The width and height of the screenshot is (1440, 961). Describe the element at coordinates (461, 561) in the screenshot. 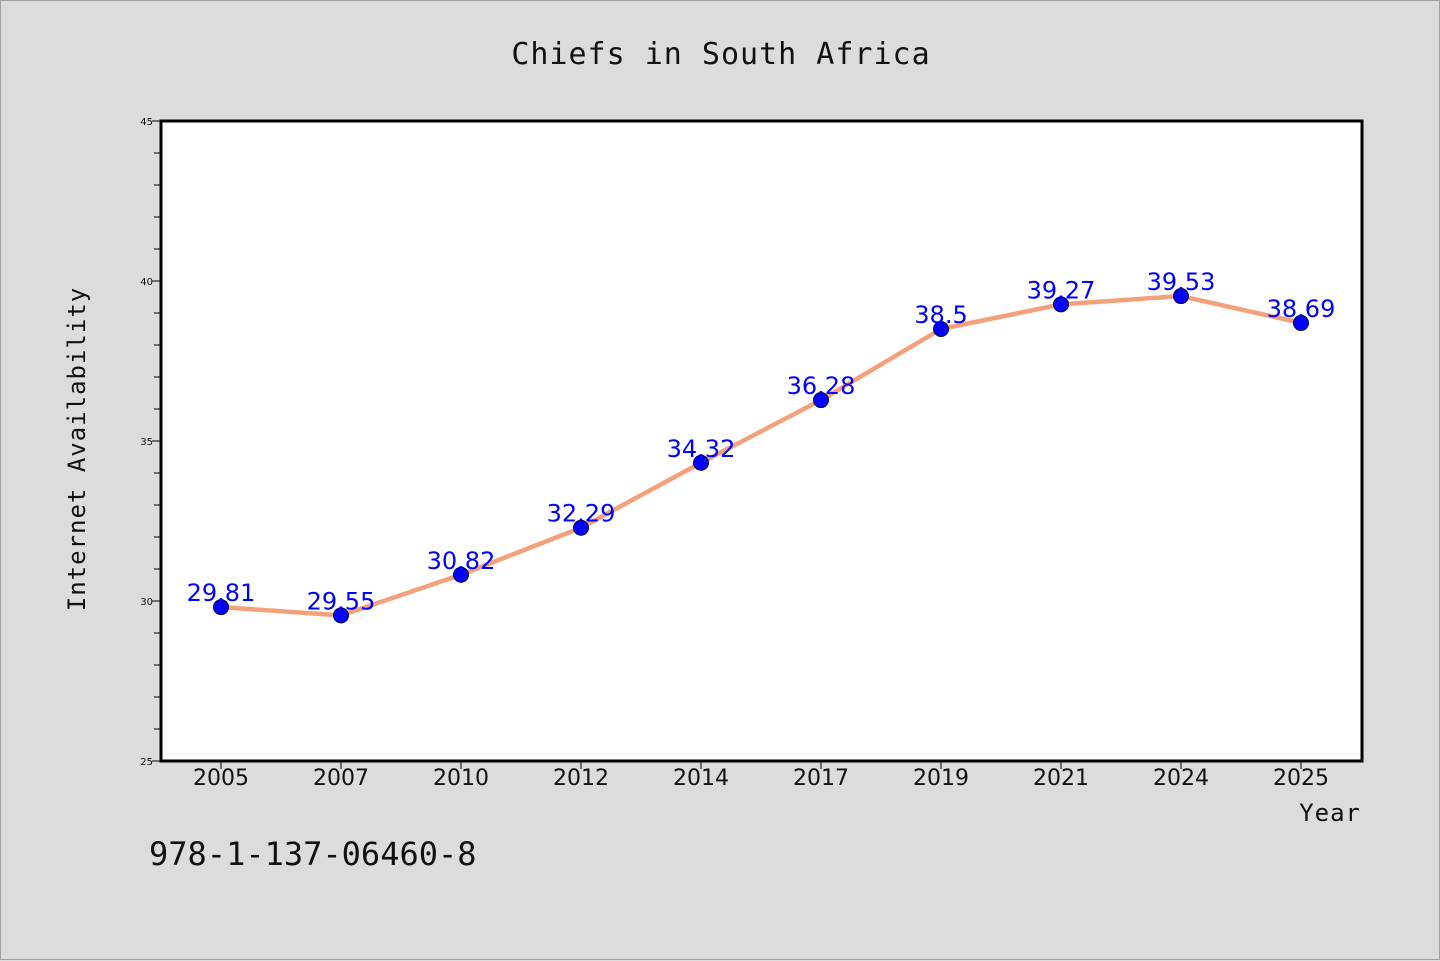

I see `data-label: 30.82` at that location.